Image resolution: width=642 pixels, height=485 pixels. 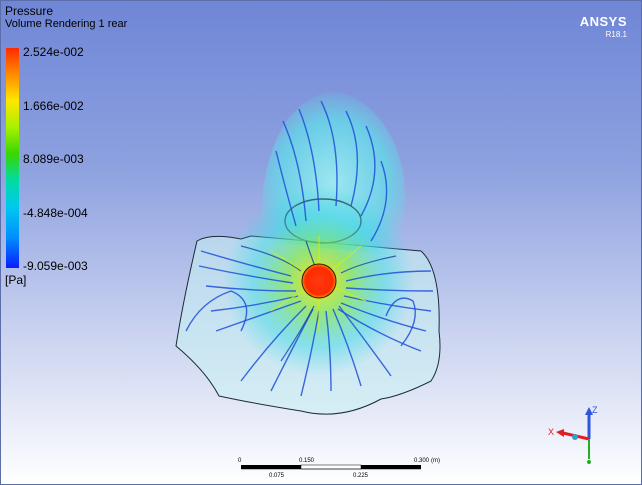 I want to click on legend-units: [Pa], so click(x=16, y=280).